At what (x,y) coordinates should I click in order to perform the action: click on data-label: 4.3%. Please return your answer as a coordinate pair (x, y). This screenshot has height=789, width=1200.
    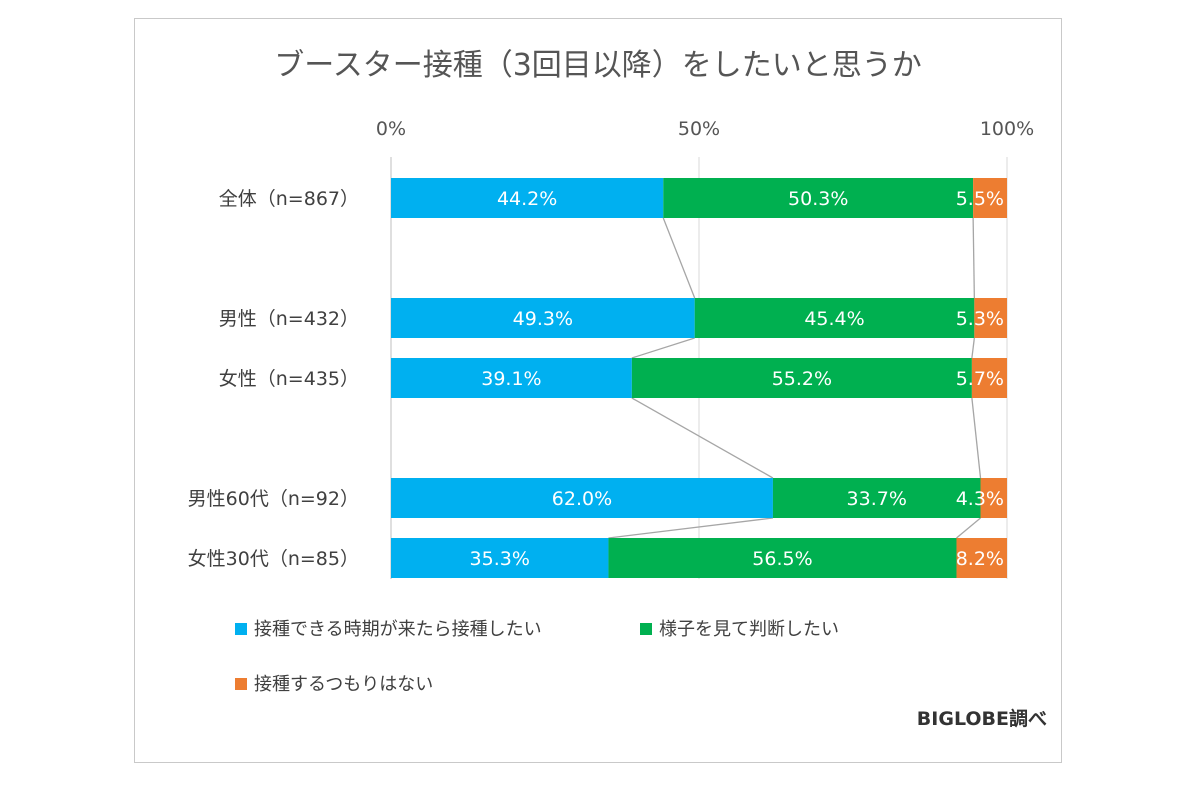
    Looking at the image, I should click on (980, 499).